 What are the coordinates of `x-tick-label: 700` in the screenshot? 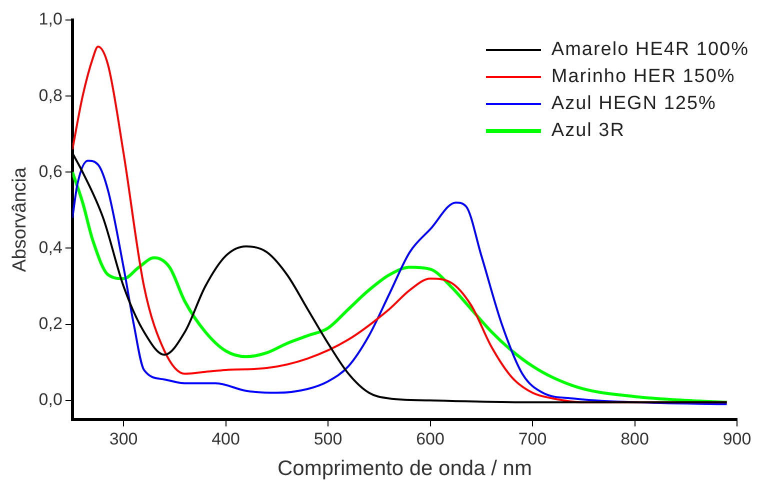 It's located at (532, 438).